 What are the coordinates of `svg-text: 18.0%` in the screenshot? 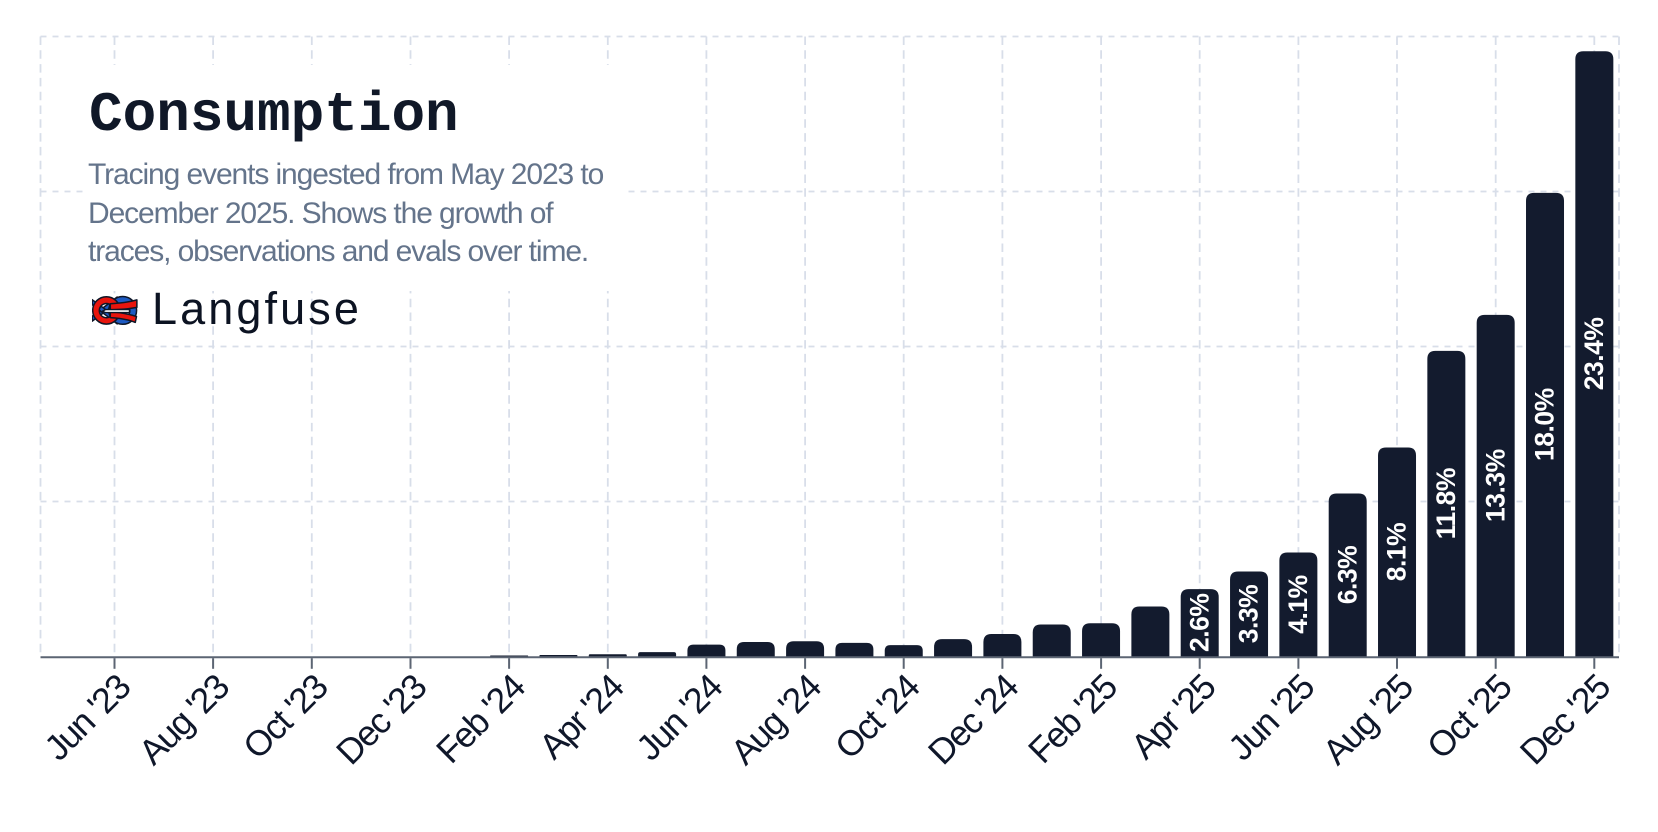 It's located at (1545, 424).